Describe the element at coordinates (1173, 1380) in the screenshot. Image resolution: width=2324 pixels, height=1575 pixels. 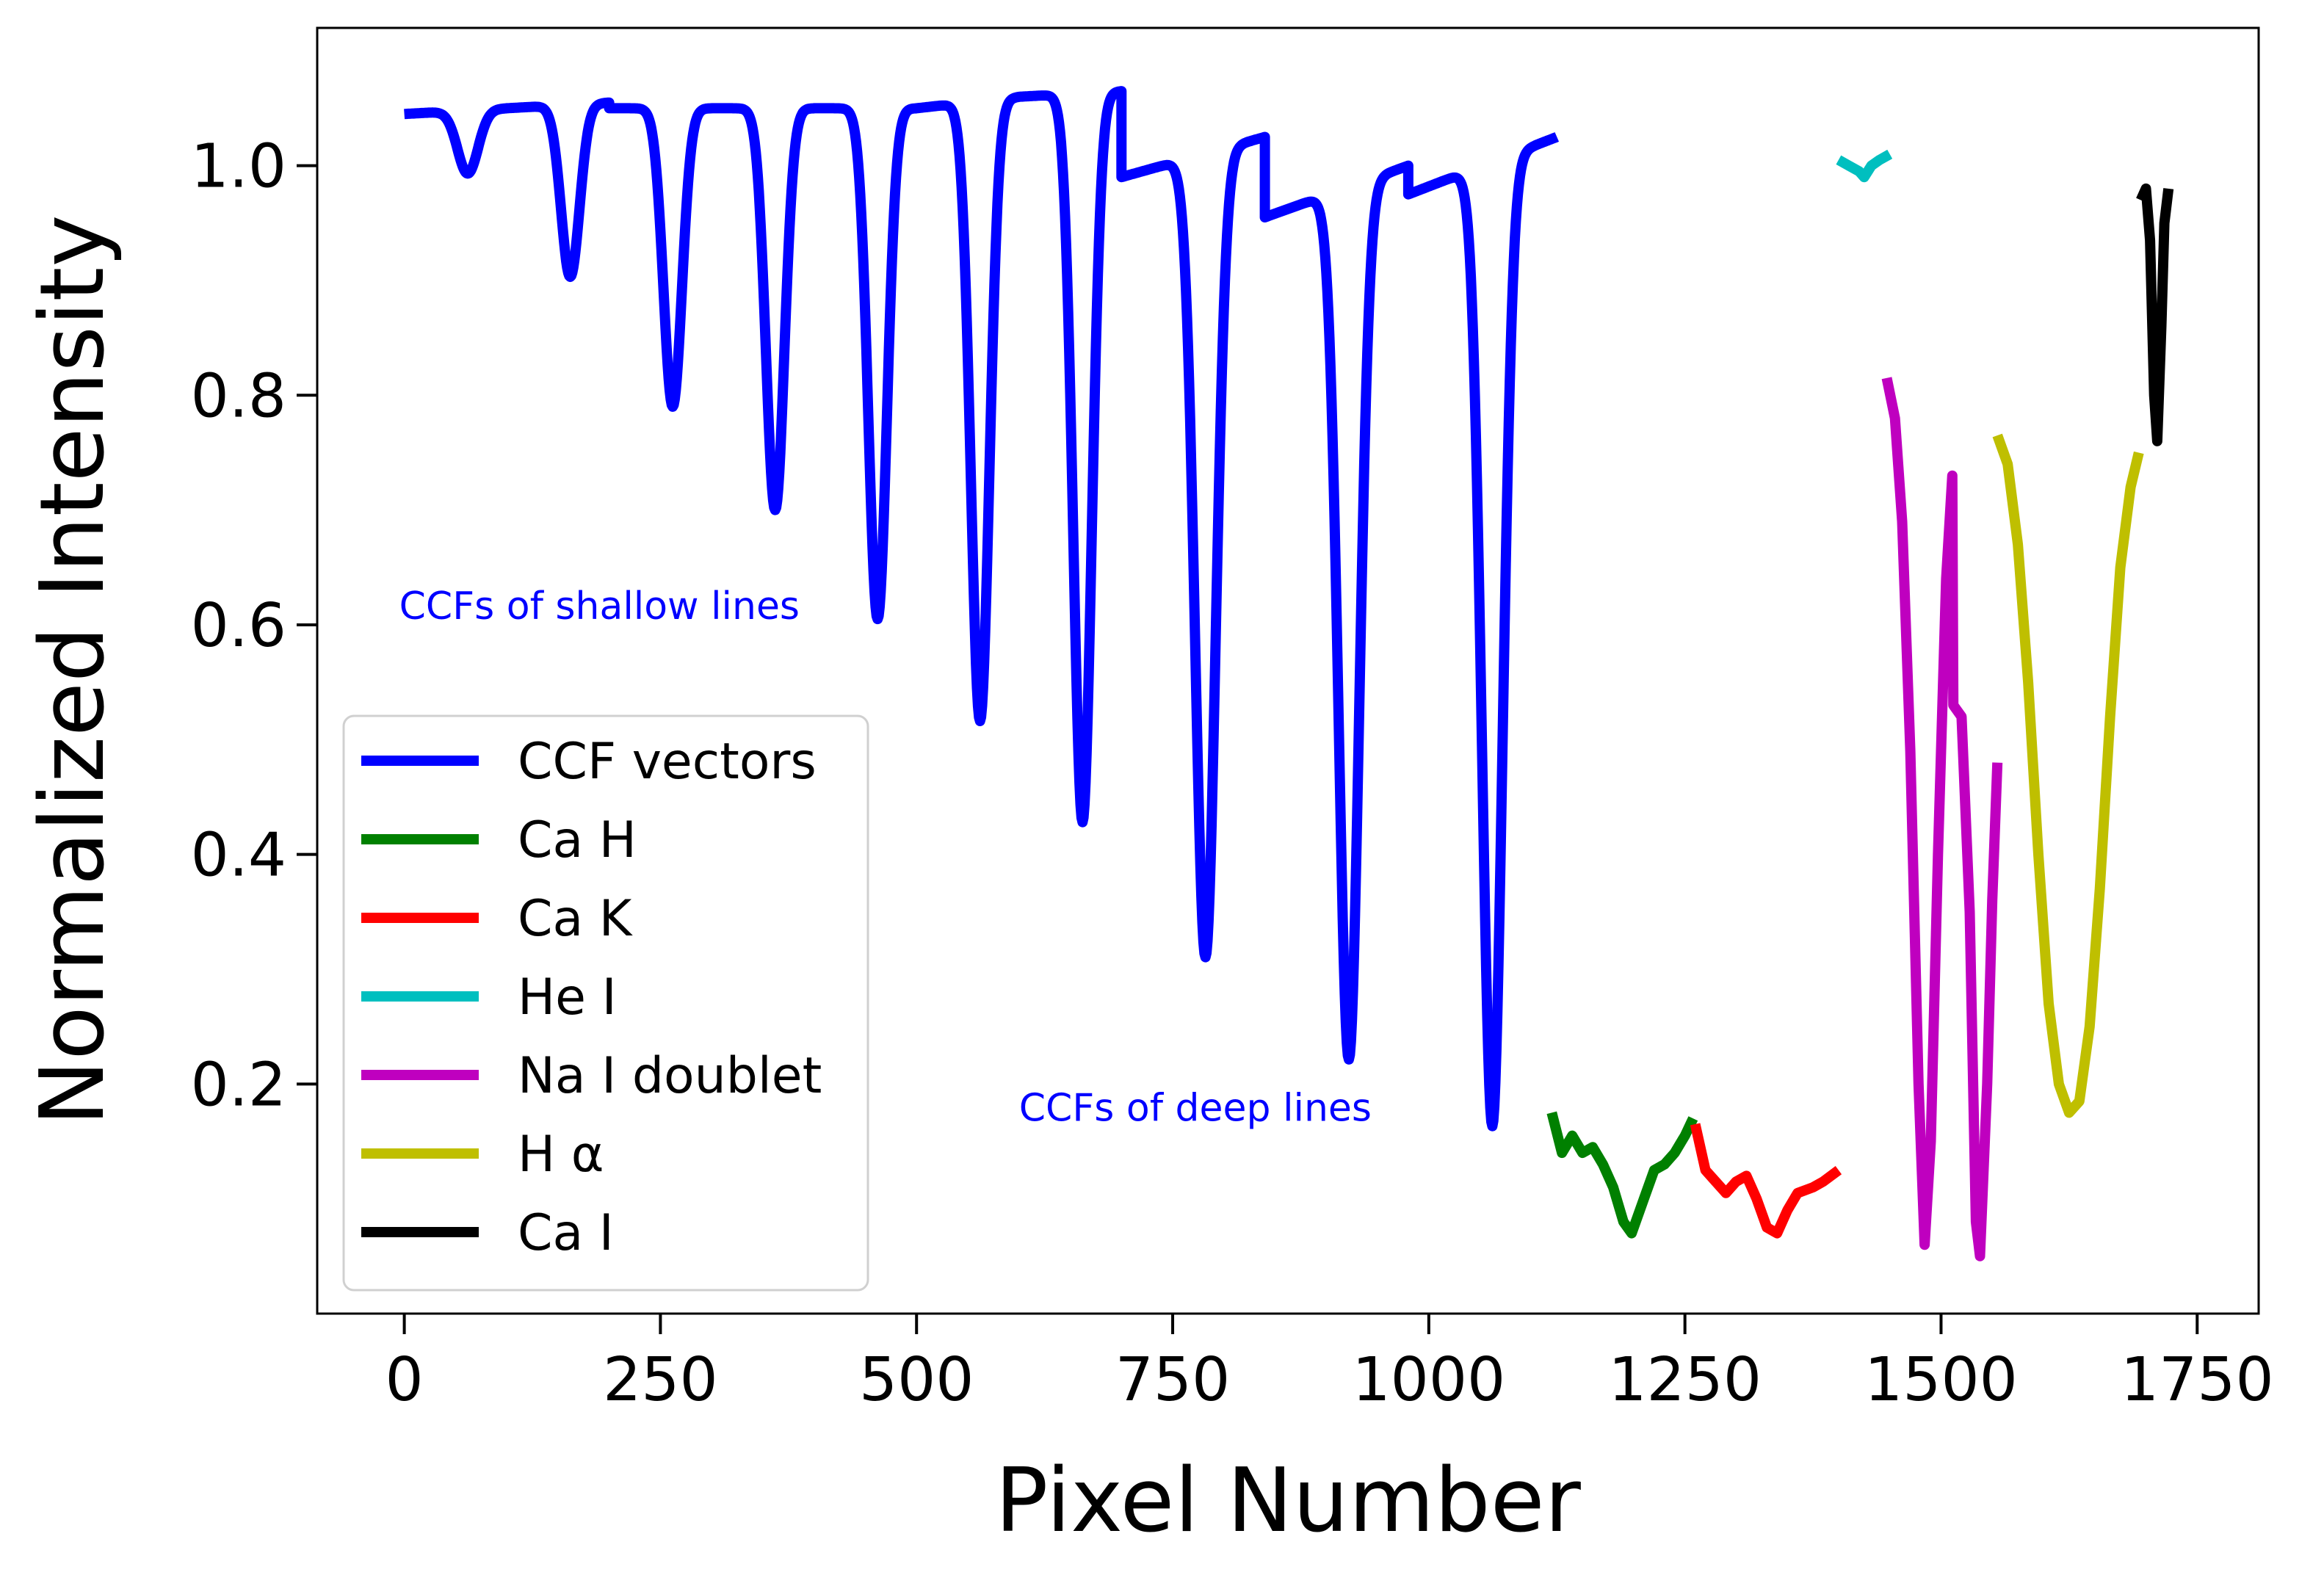
I see `x-tick-label: 750` at that location.